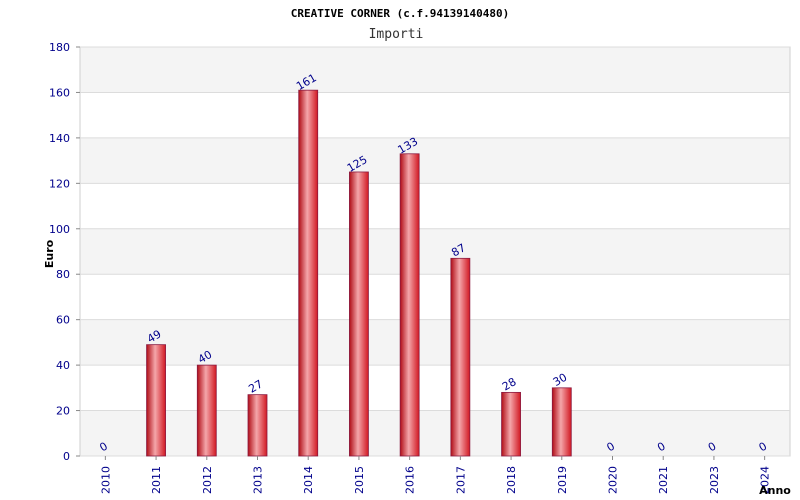  Describe the element at coordinates (396, 34) in the screenshot. I see `chart-subtitle: Importi` at that location.